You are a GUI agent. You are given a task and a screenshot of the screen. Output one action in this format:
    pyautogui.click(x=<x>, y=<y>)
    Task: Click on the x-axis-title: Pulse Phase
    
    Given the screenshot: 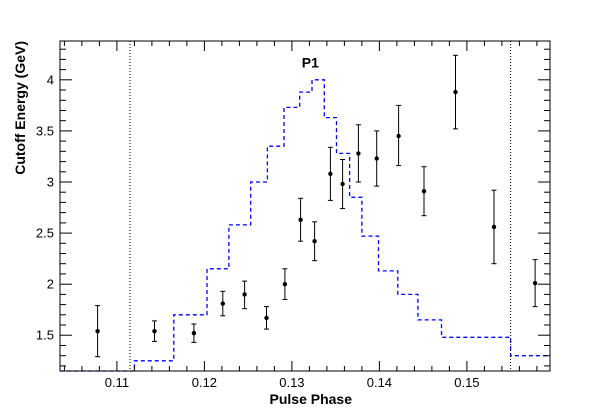 What is the action you would take?
    pyautogui.click(x=311, y=399)
    